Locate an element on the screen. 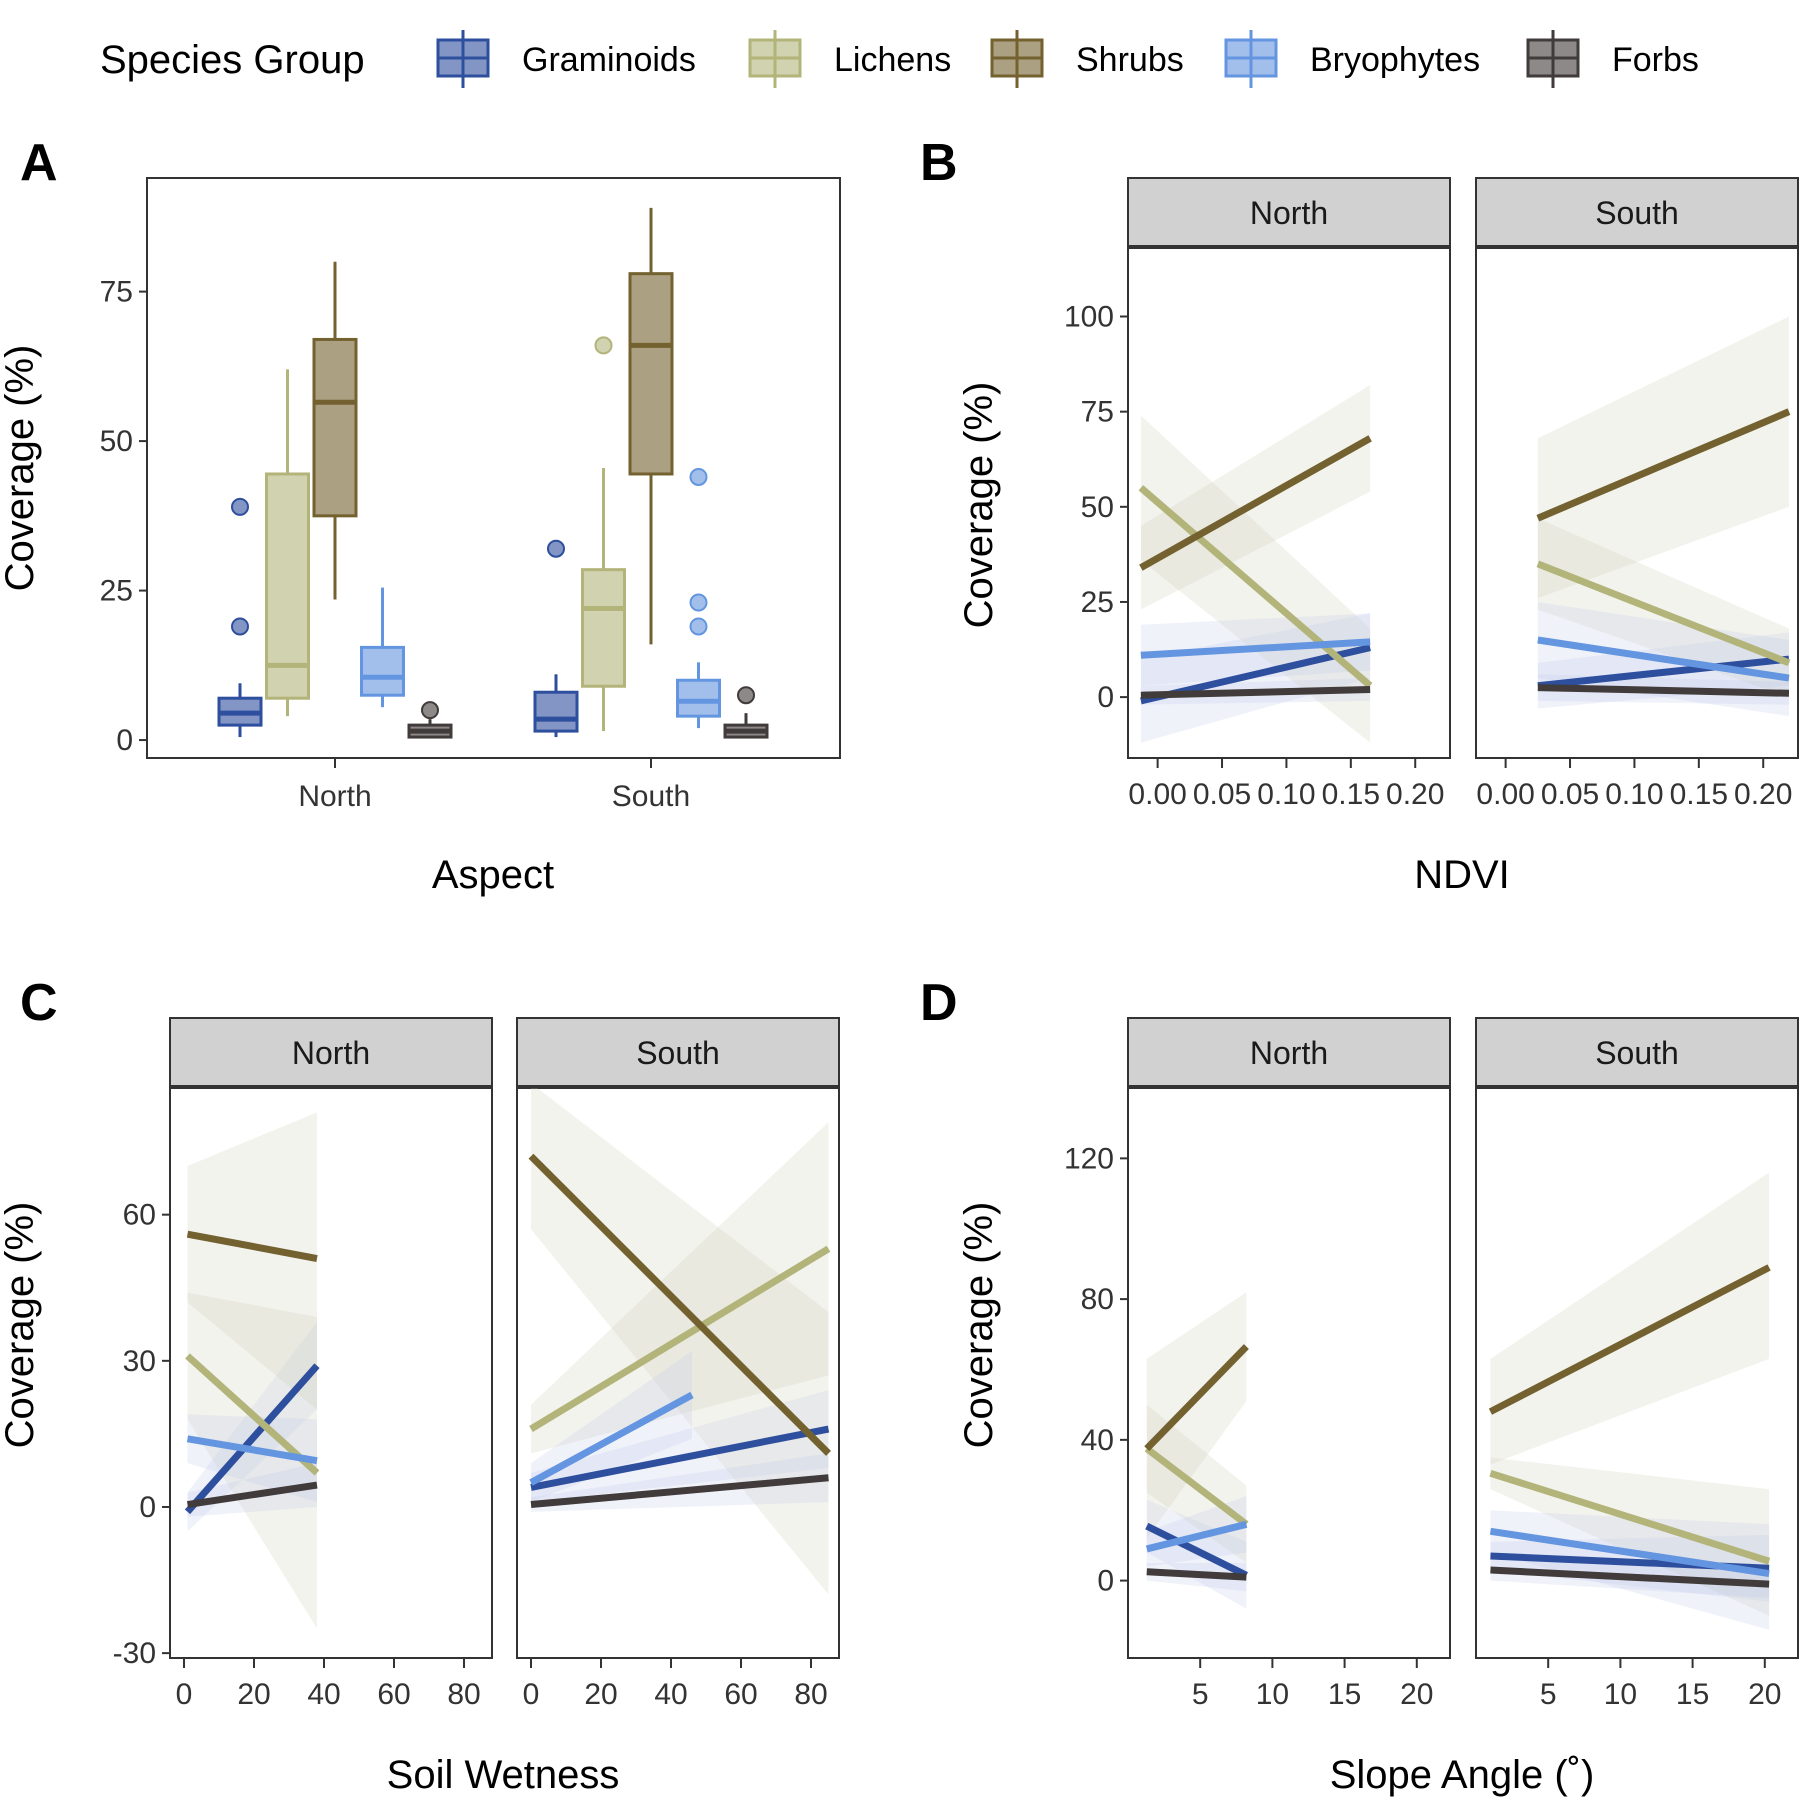 This screenshot has height=1800, width=1800. facet-xtick-label: 0 is located at coordinates (531, 1694).